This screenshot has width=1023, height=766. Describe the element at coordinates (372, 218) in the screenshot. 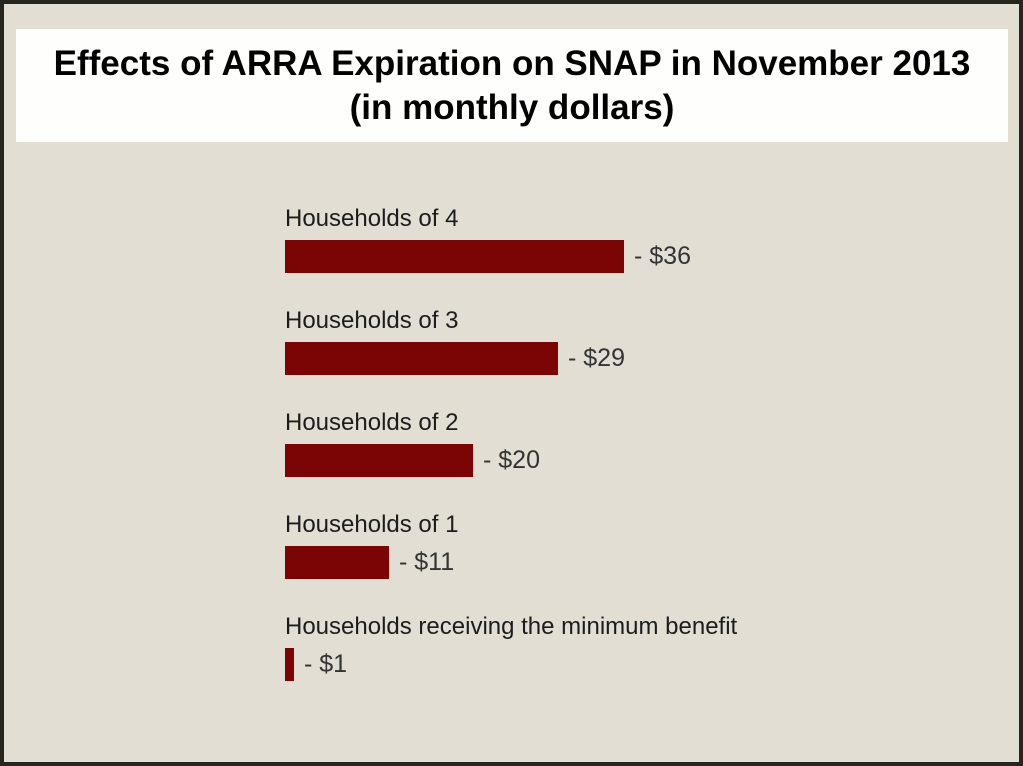

I see `bar-label: Households of 4` at that location.